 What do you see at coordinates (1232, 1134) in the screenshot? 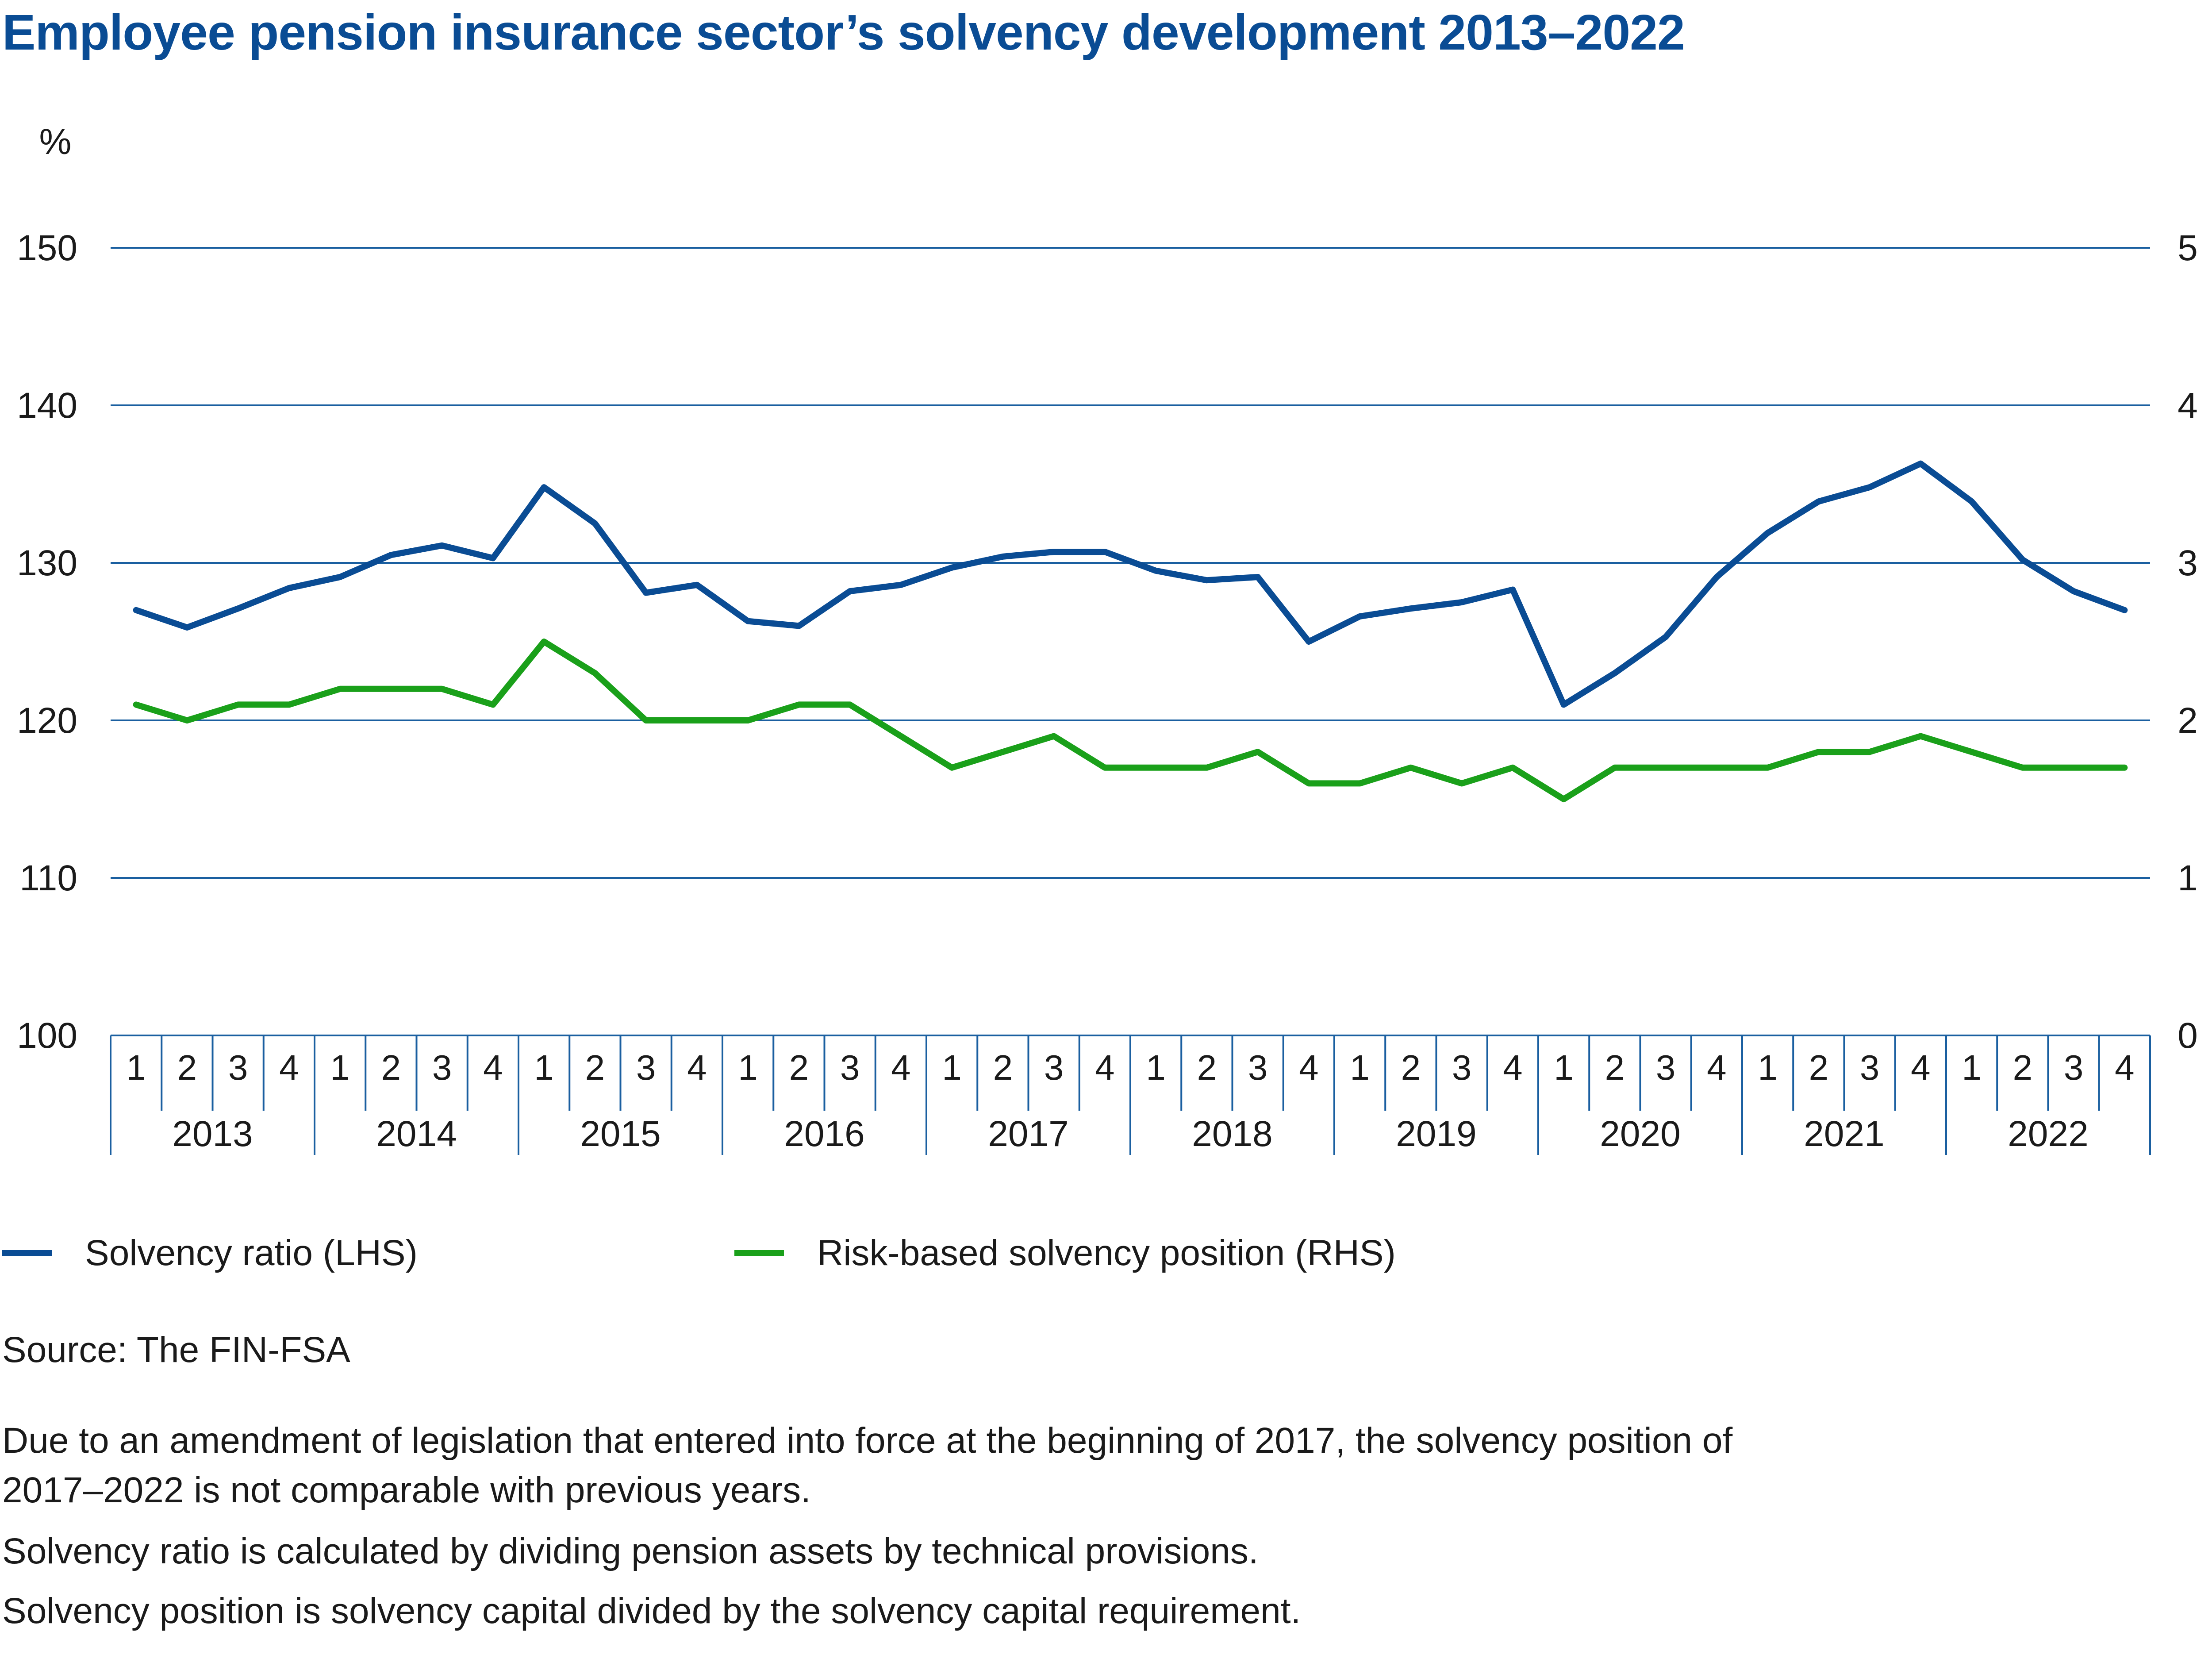
I see `year-label: 2018` at bounding box center [1232, 1134].